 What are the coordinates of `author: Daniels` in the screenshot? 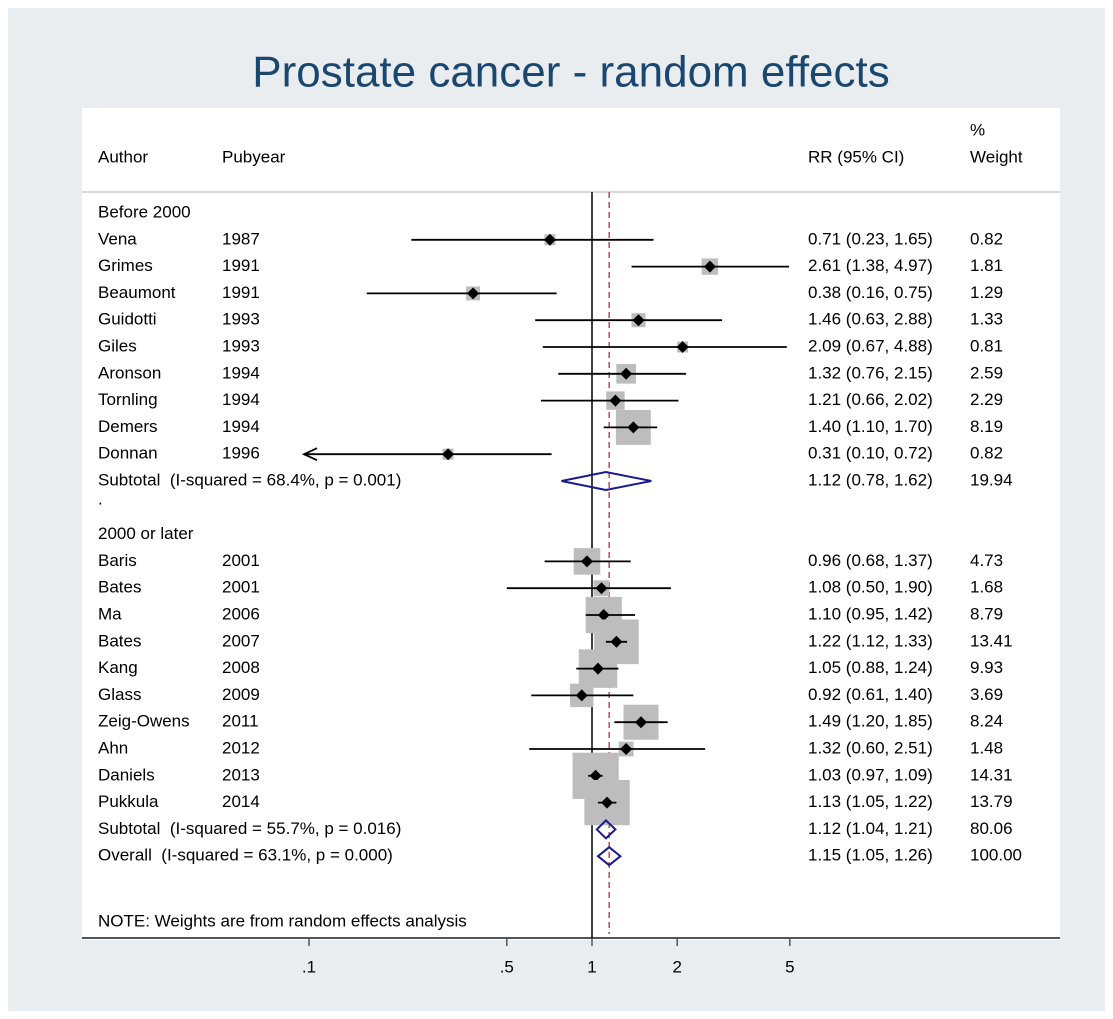 It's located at (126, 774).